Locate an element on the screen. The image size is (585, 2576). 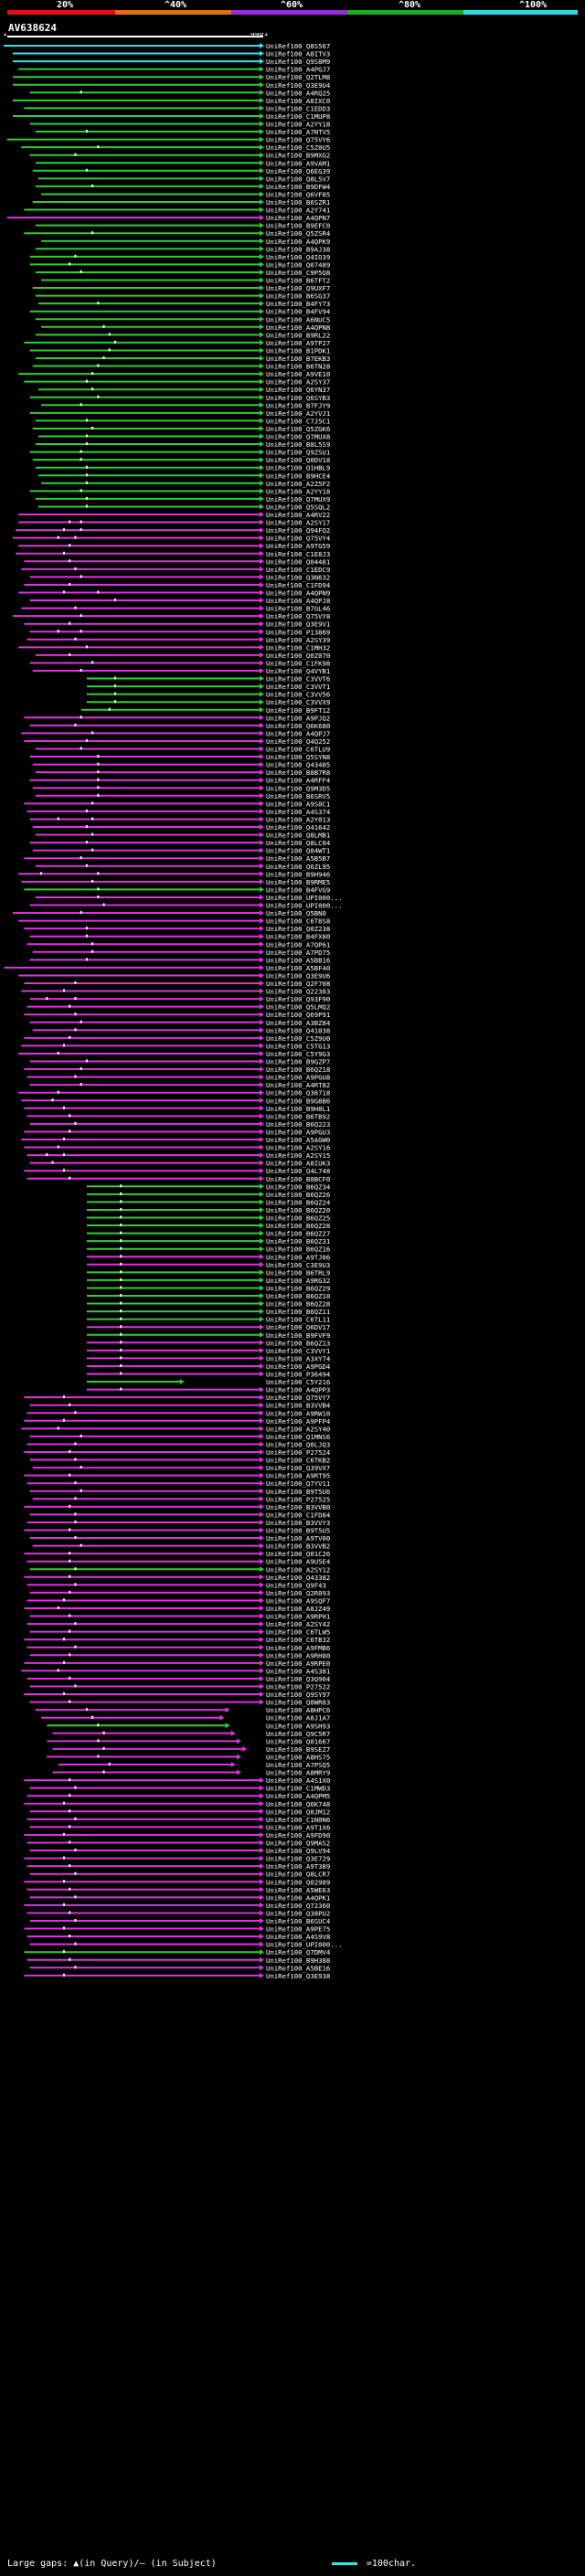
hit-label: UniRef100_Q5SYN8 is located at coordinates (298, 757).